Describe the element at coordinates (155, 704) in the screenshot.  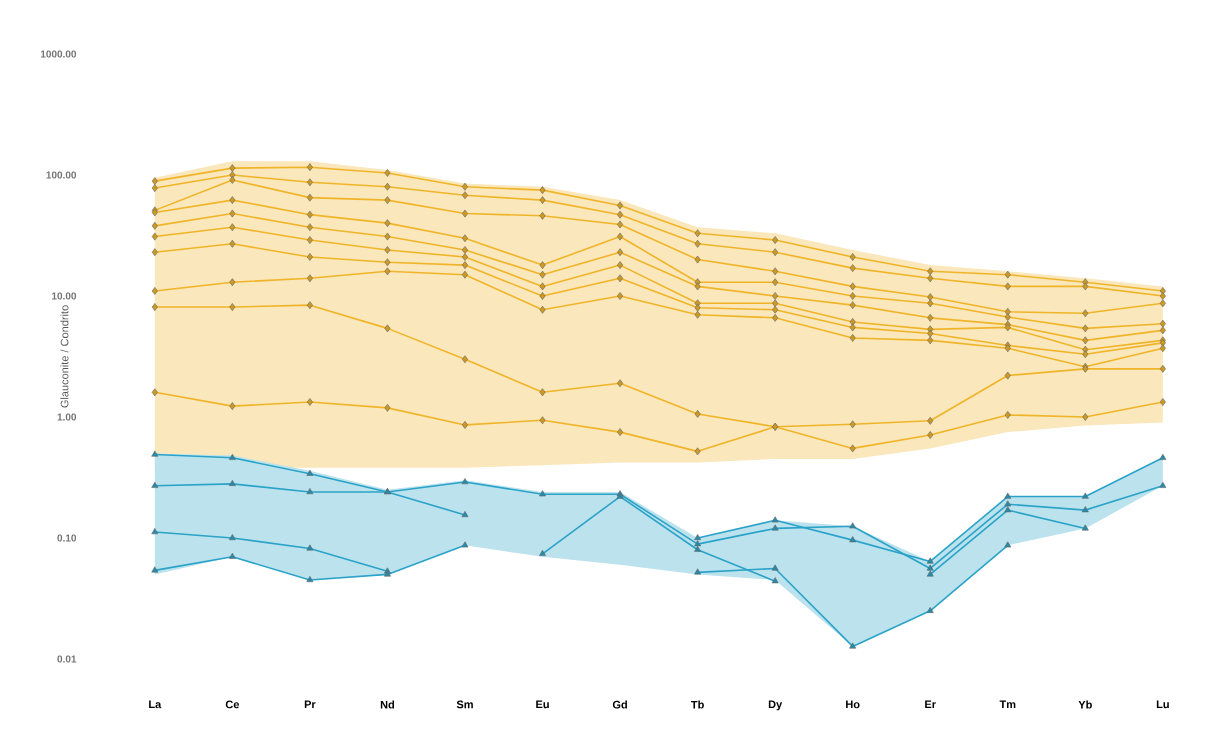
I see `x-tick-label: La` at that location.